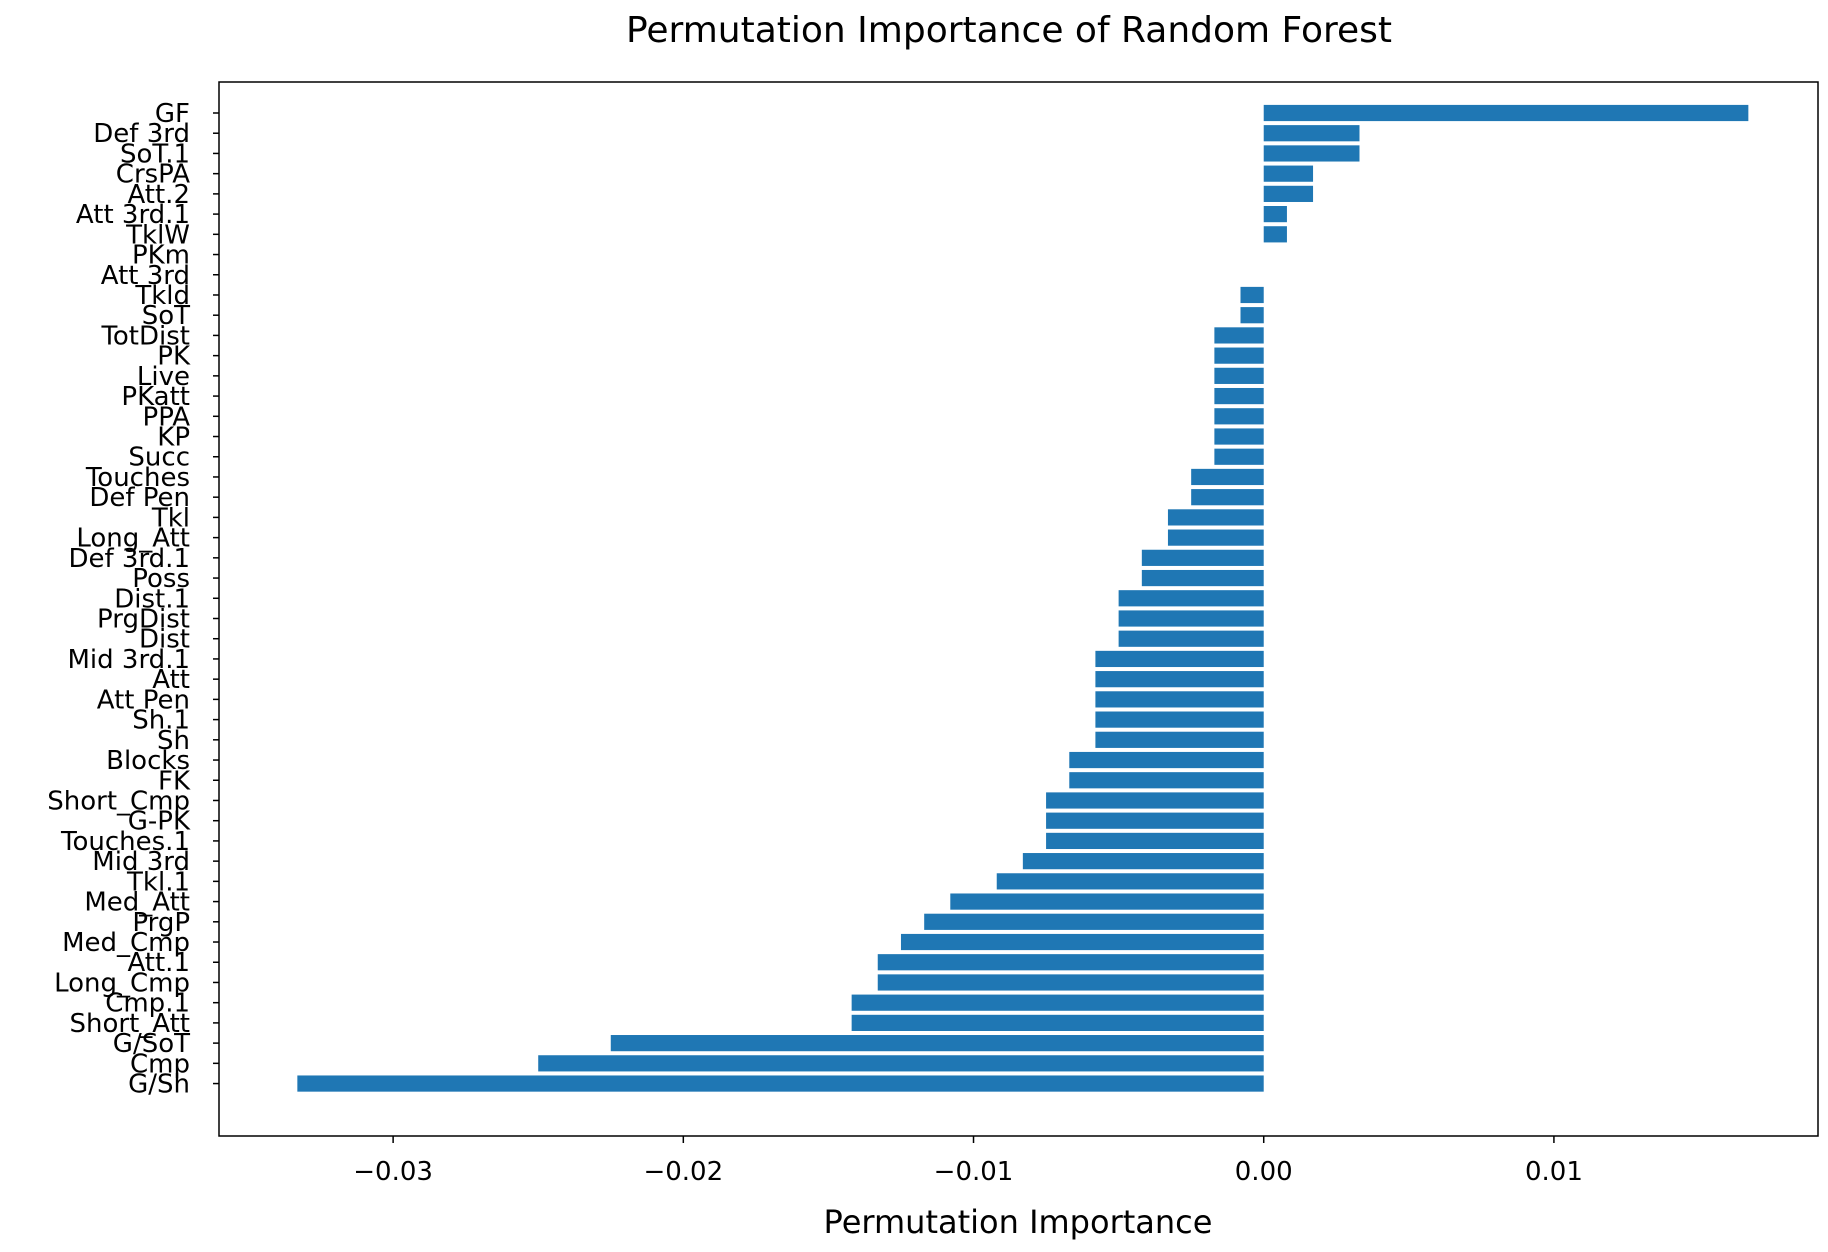 Image resolution: width=1828 pixels, height=1252 pixels. I want to click on y-tick-label: Med_Att, so click(137, 903).